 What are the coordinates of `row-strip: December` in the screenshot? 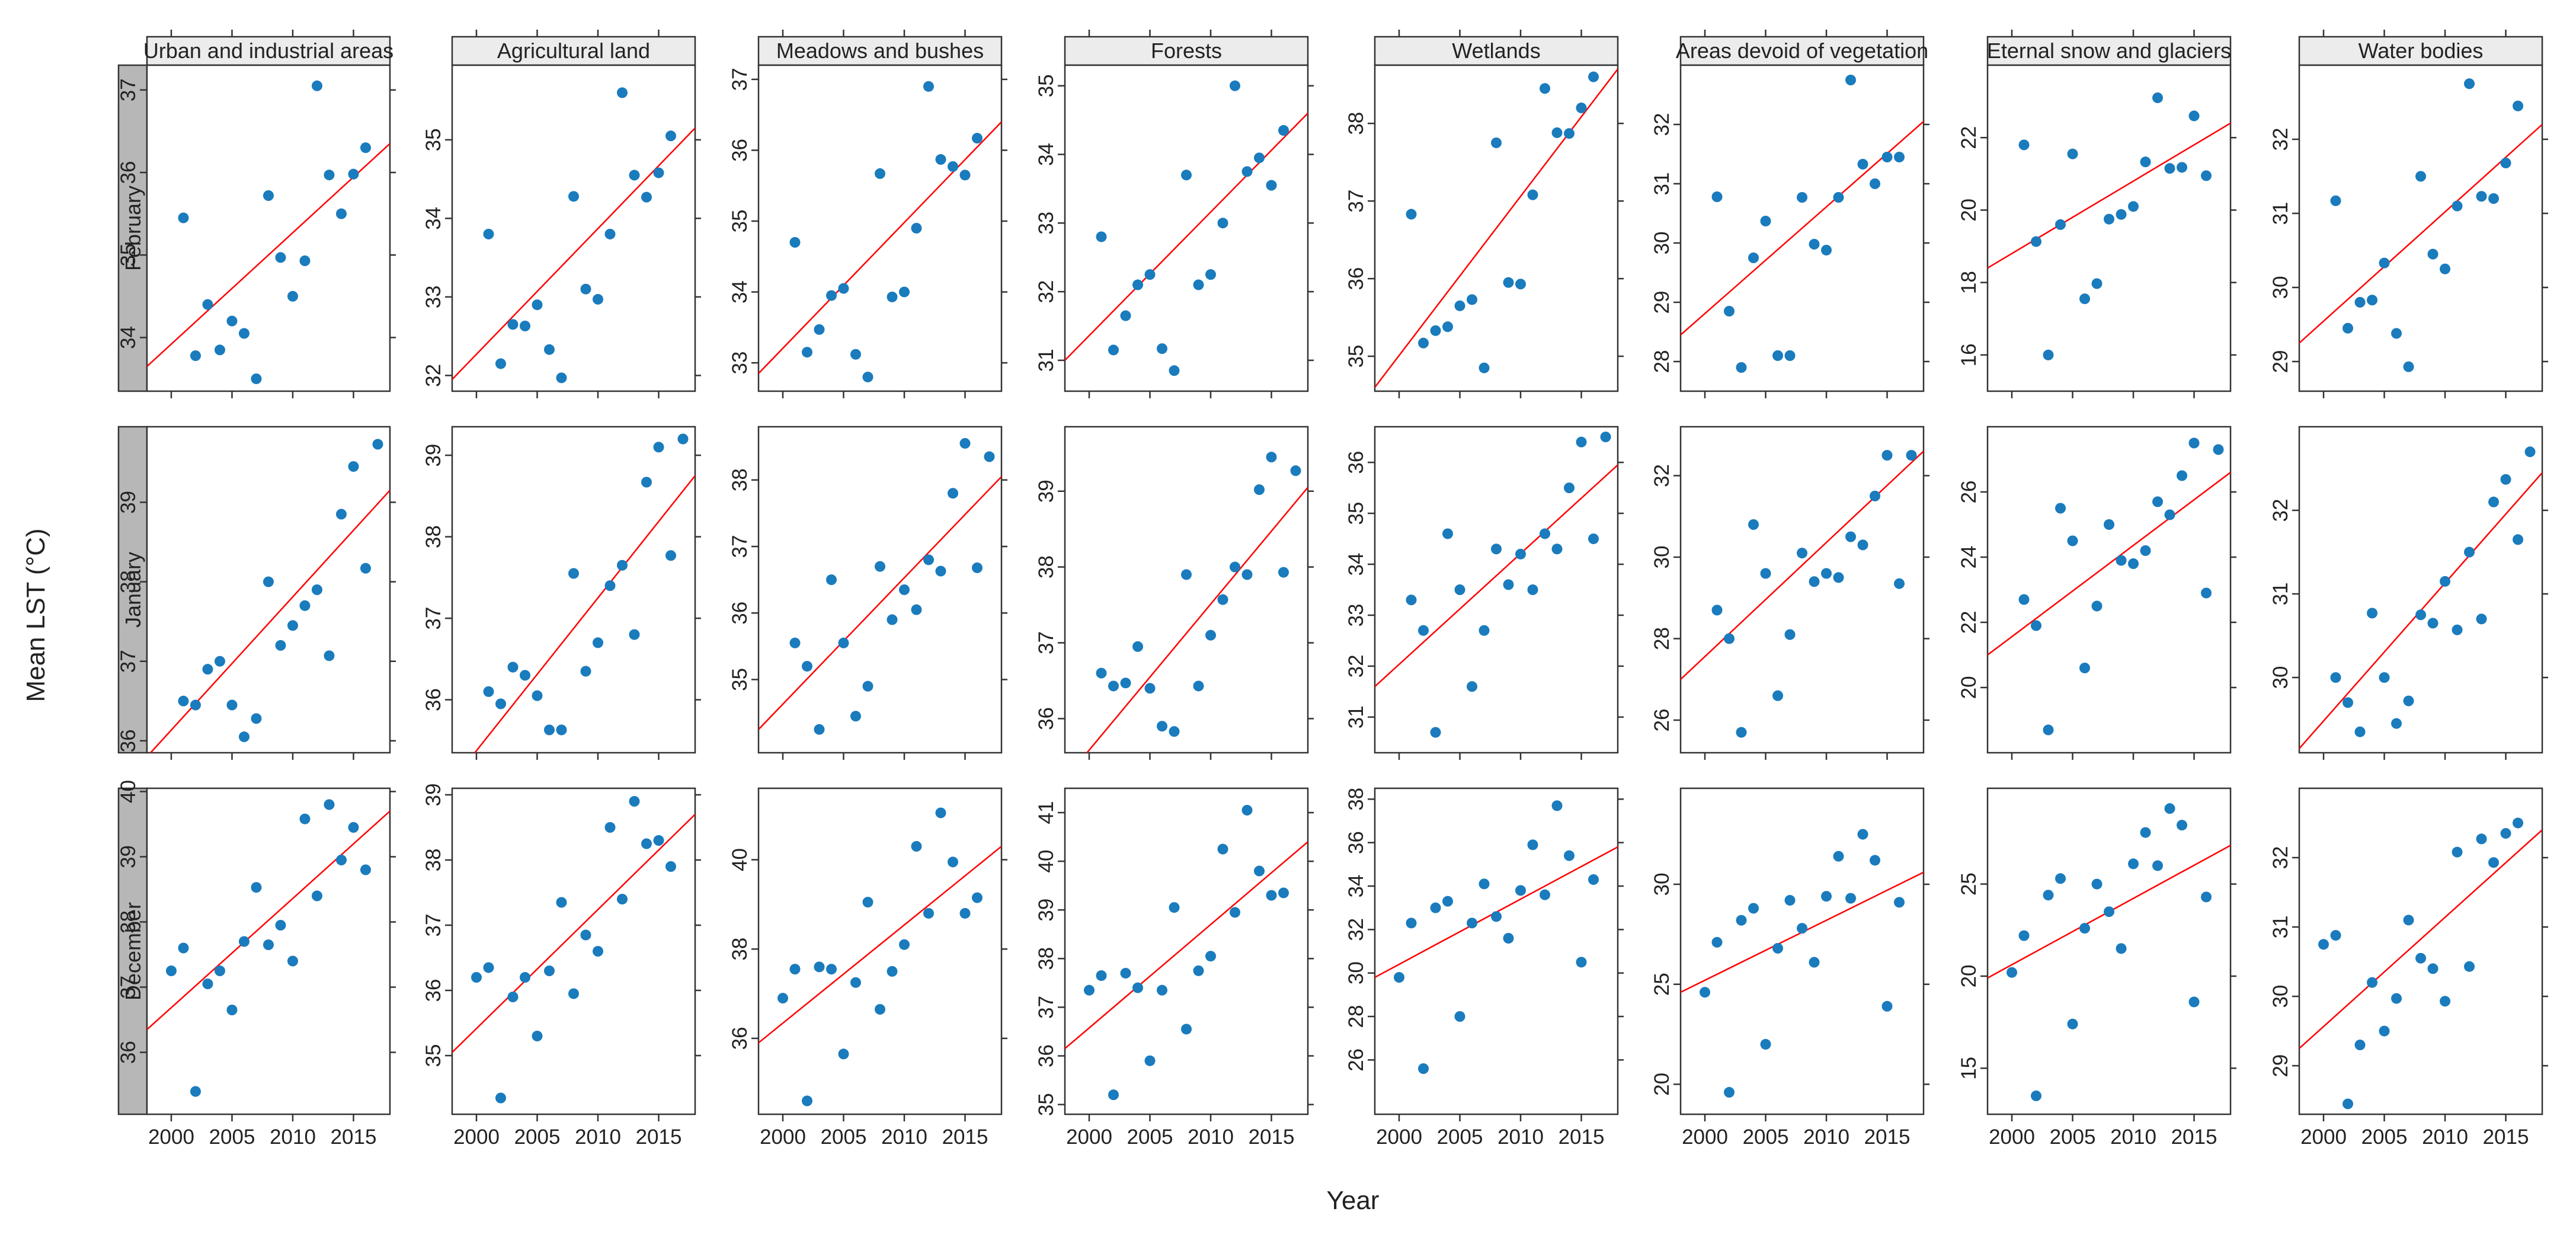 It's located at (132, 951).